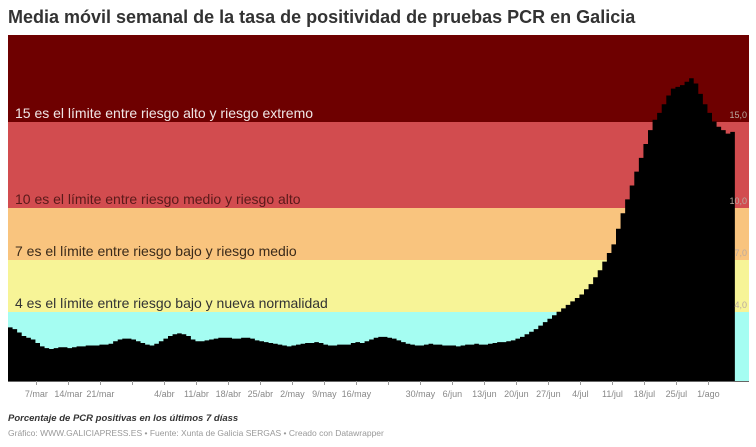 The image size is (756, 447). Describe the element at coordinates (228, 394) in the screenshot. I see `x-tick-label: 18/abr` at that location.